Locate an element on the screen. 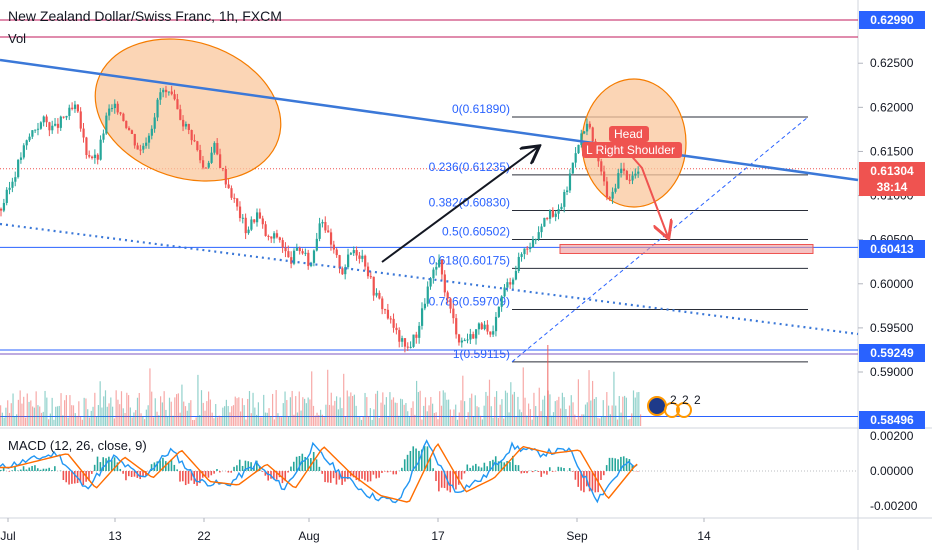 Image resolution: width=932 pixels, height=550 pixels. chart-title: New Zealand Dollar/Swiss Franc, 1h, FXCM is located at coordinates (145, 16).